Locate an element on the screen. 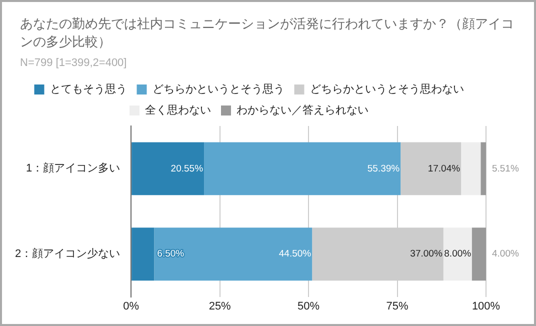 This screenshot has height=326, width=536. data-label: 8.00% is located at coordinates (458, 254).